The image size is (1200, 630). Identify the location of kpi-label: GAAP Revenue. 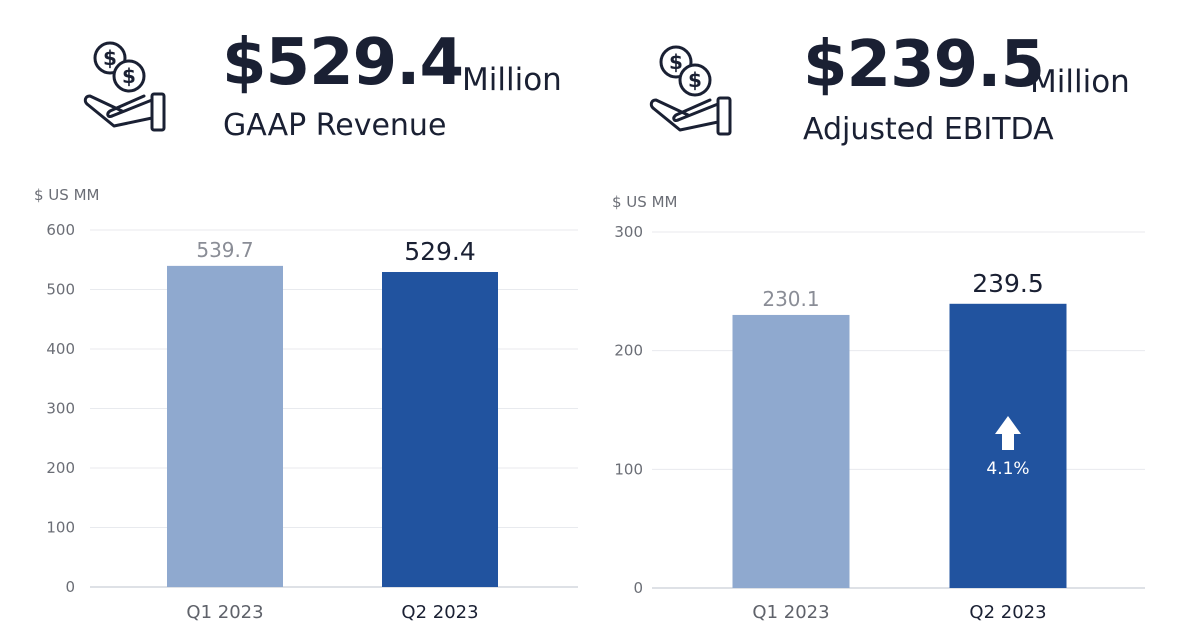
(335, 125).